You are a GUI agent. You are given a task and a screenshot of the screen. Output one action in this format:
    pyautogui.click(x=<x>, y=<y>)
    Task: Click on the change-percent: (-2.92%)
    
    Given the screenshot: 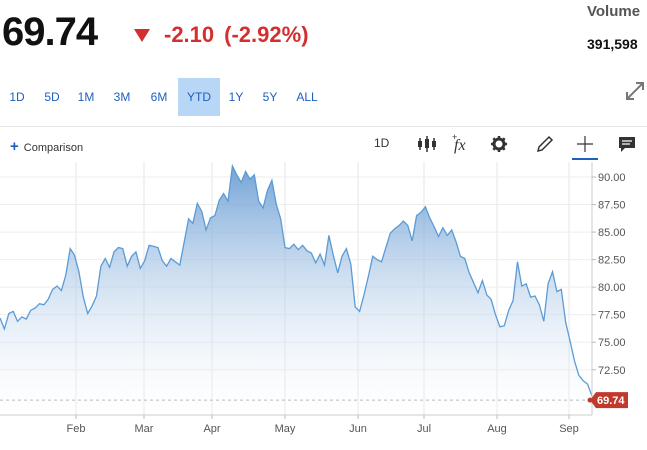 What is the action you would take?
    pyautogui.click(x=266, y=34)
    